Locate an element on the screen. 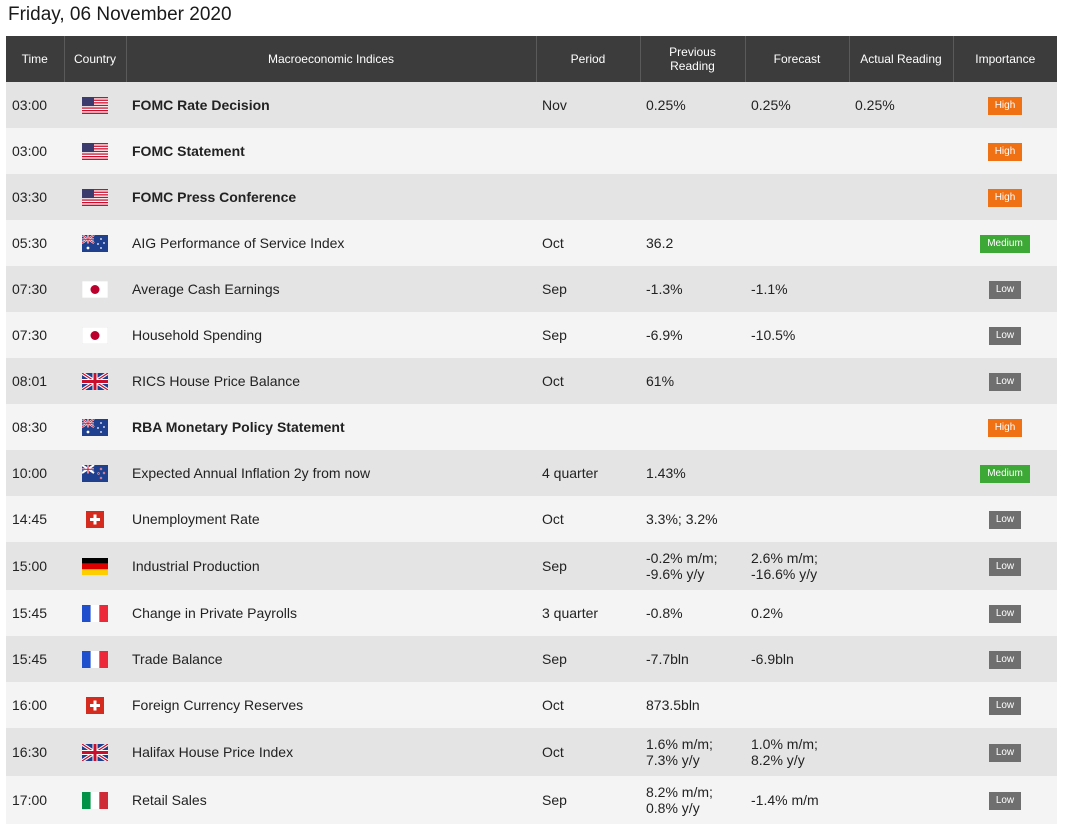  cell-index-name: Trade Balance is located at coordinates (331, 659).